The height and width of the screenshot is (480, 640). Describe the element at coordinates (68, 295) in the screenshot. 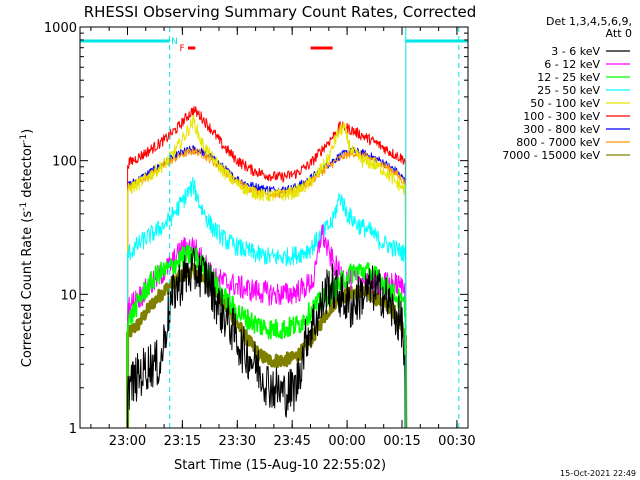

I see `y-tick-label: 10` at that location.